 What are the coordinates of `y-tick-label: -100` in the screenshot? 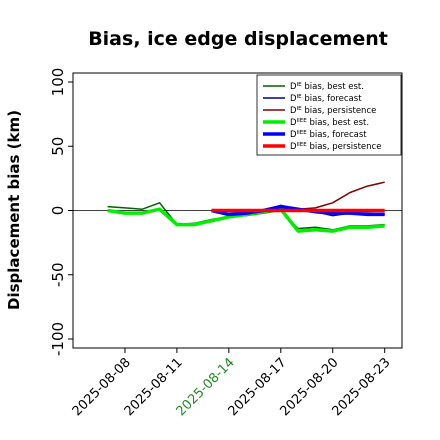 It's located at (58, 339).